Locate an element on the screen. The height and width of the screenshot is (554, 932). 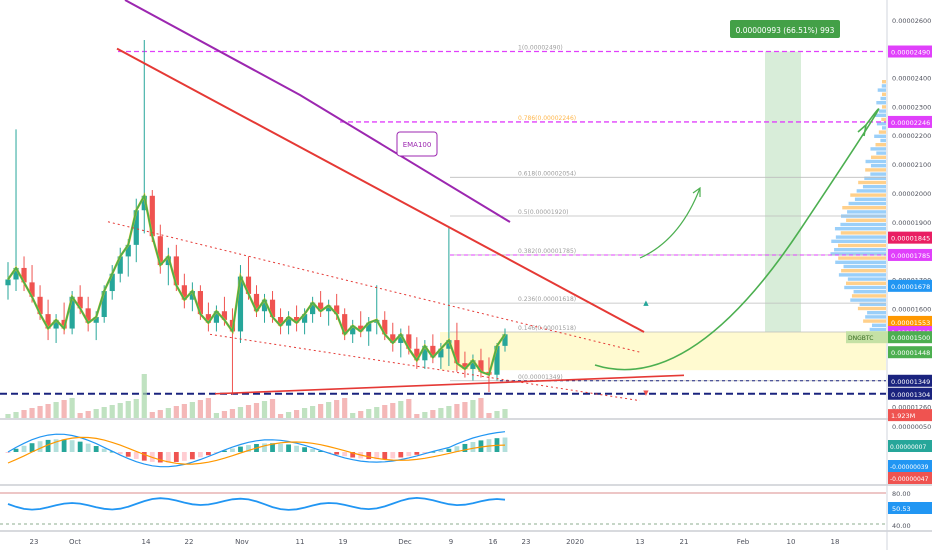
price-tag-text: -0.00000039 is located at coordinates (909, 467).